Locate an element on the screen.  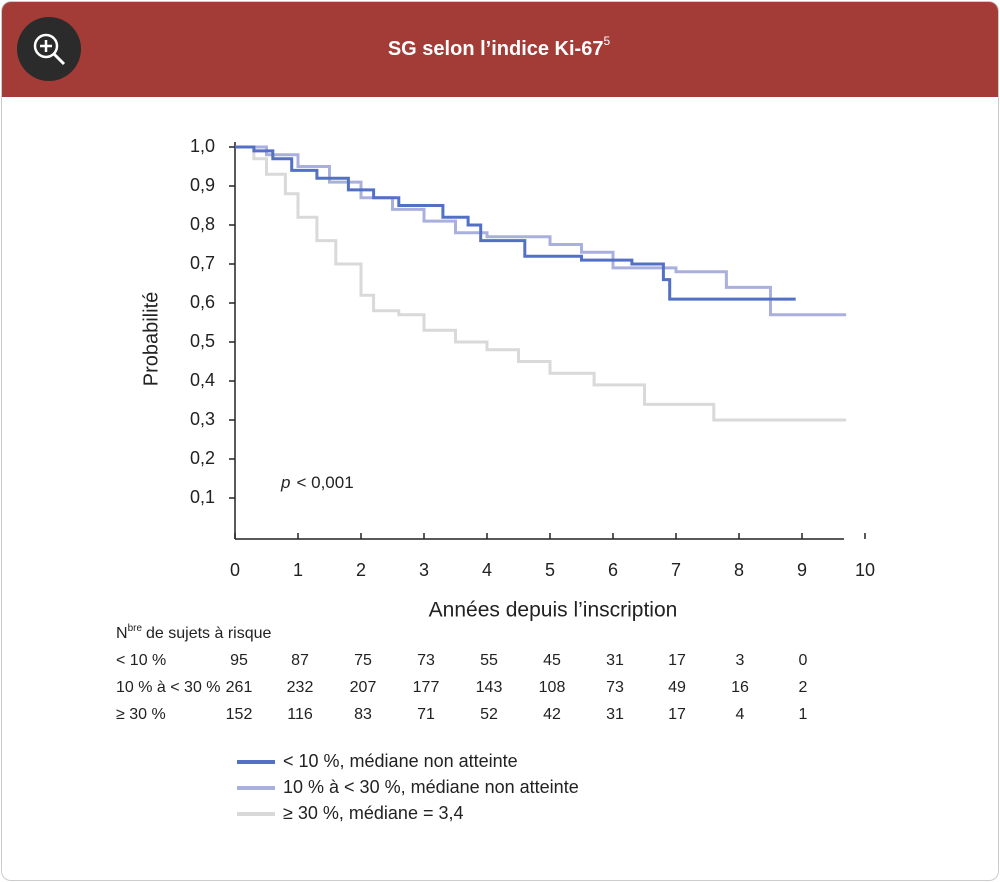
p-text: < 0,001 is located at coordinates (324, 482).